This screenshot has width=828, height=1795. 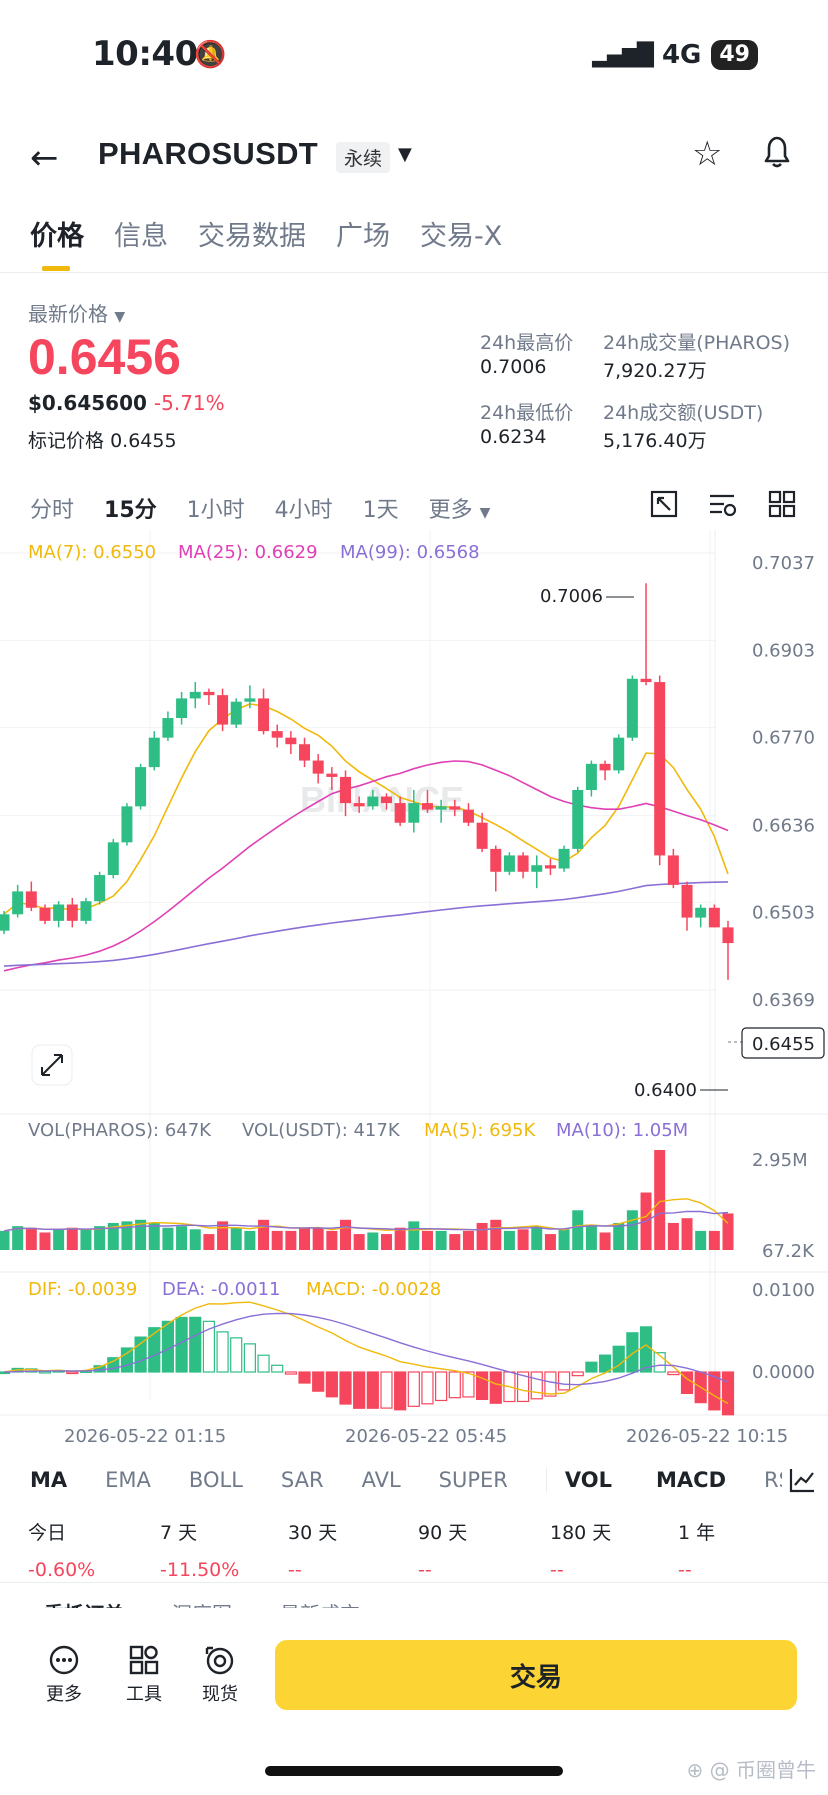 What do you see at coordinates (461, 236) in the screenshot?
I see `tab-trade-x: 交易-X` at bounding box center [461, 236].